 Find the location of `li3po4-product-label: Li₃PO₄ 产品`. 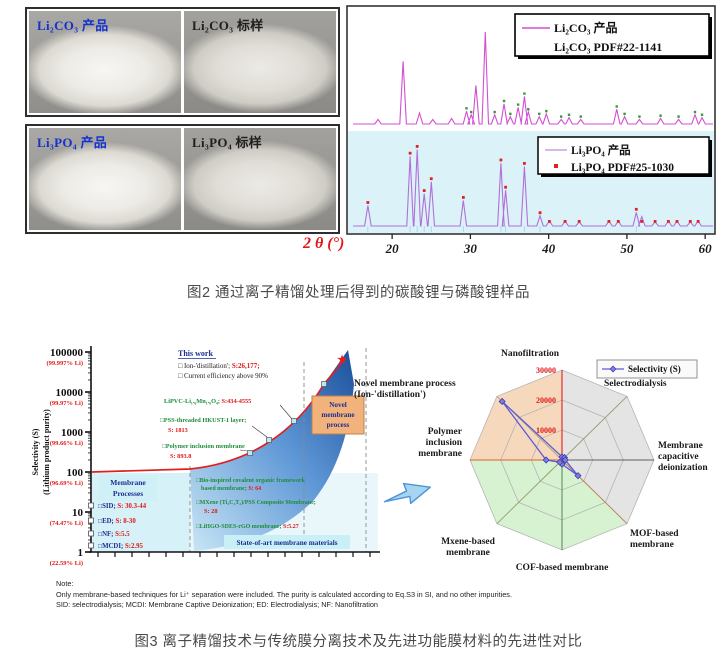

li3po4-product-label: Li₃PO₄ 产品 is located at coordinates (72, 142).